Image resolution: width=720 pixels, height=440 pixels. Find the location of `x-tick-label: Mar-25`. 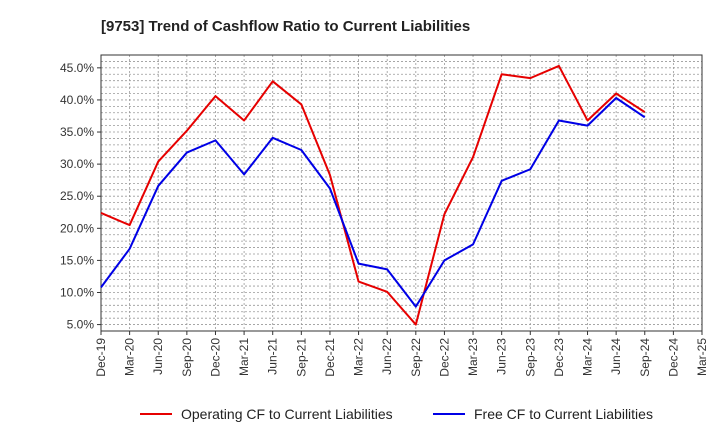

x-tick-label: Mar-25 is located at coordinates (702, 357).